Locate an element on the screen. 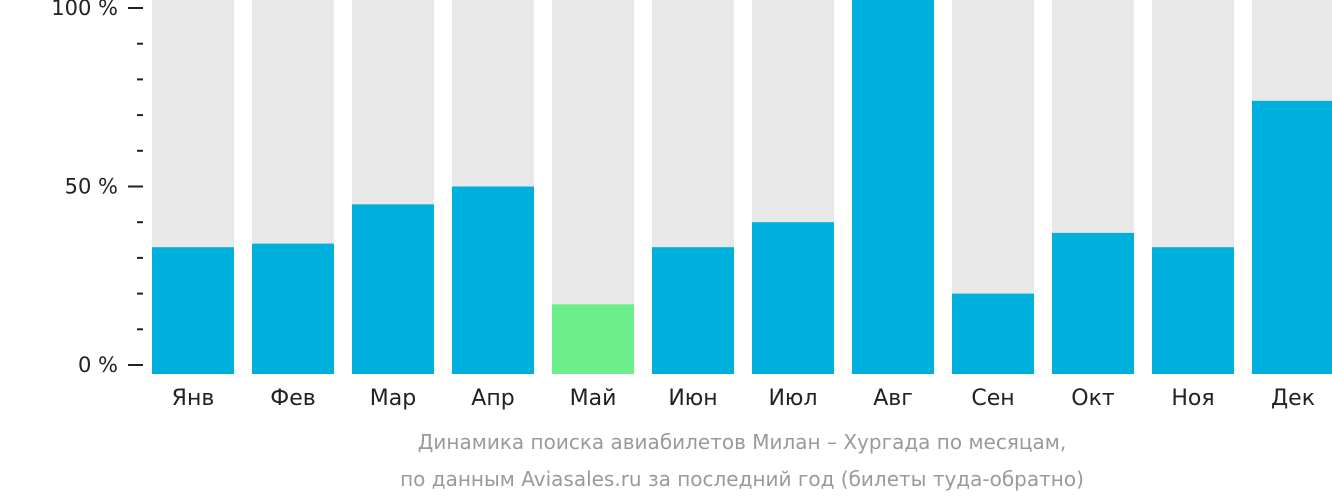 The image size is (1332, 502). x-tick-label: Окт is located at coordinates (1093, 398).